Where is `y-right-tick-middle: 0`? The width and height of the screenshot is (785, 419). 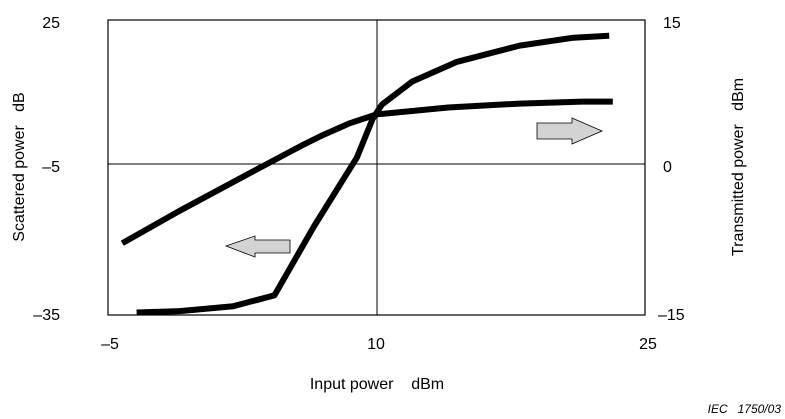 y-right-tick-middle: 0 is located at coordinates (667, 167).